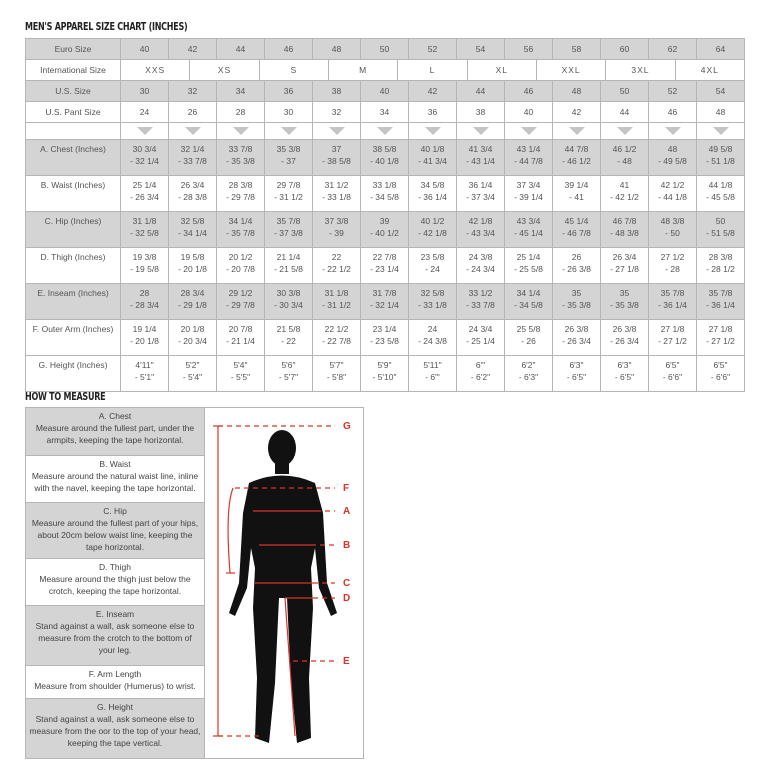 Image resolution: width=761 pixels, height=781 pixels. I want to click on measurement-cell: 23 1/4 - 23 5/8, so click(384, 337).